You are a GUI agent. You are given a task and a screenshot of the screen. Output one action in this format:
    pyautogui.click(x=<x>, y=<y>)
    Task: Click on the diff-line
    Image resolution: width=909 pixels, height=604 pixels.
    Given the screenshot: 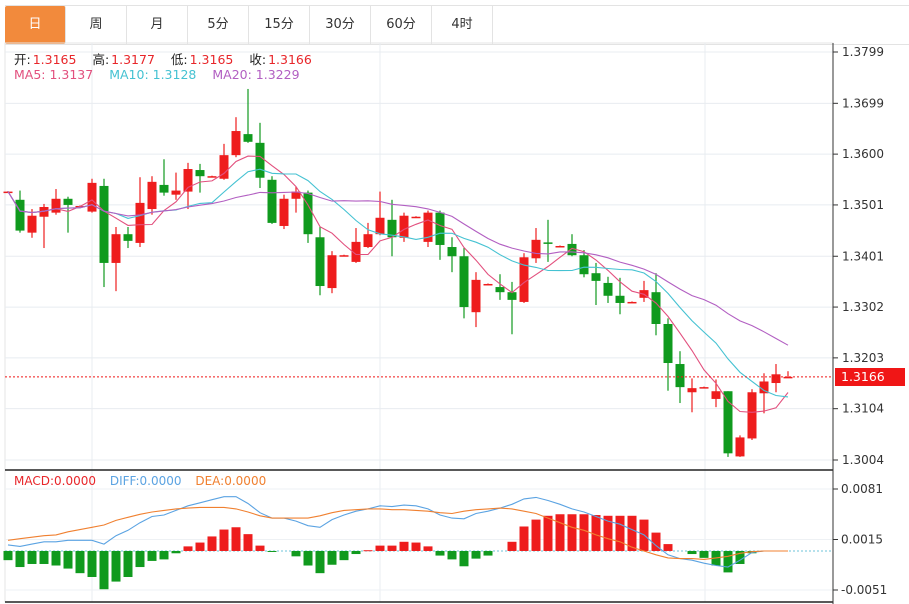 What is the action you would take?
    pyautogui.click(x=397, y=532)
    